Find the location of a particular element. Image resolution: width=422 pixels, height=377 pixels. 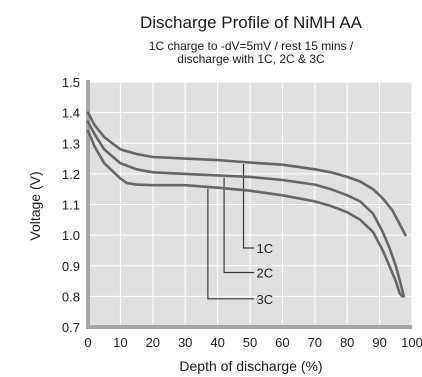

chart-subtitle-line-2: discharge with 1C, 2C & 3C is located at coordinates (251, 59).